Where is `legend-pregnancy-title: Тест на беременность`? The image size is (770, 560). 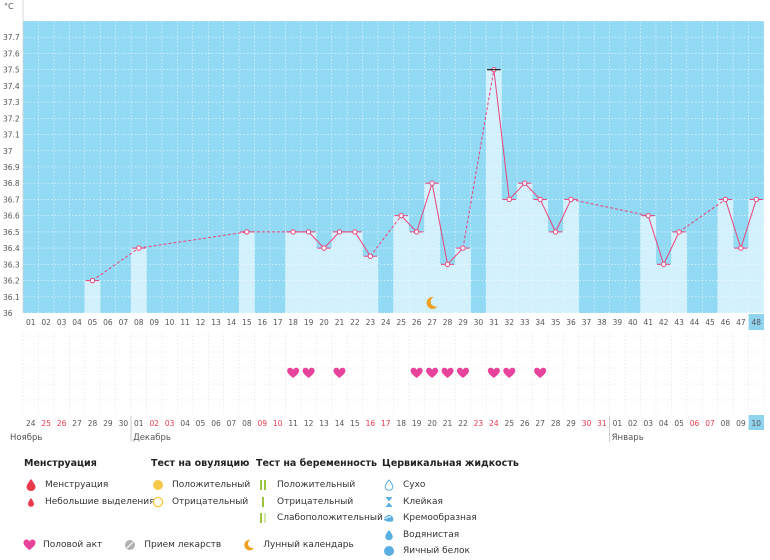
legend-pregnancy-title: Тест на беременность is located at coordinates (316, 463).